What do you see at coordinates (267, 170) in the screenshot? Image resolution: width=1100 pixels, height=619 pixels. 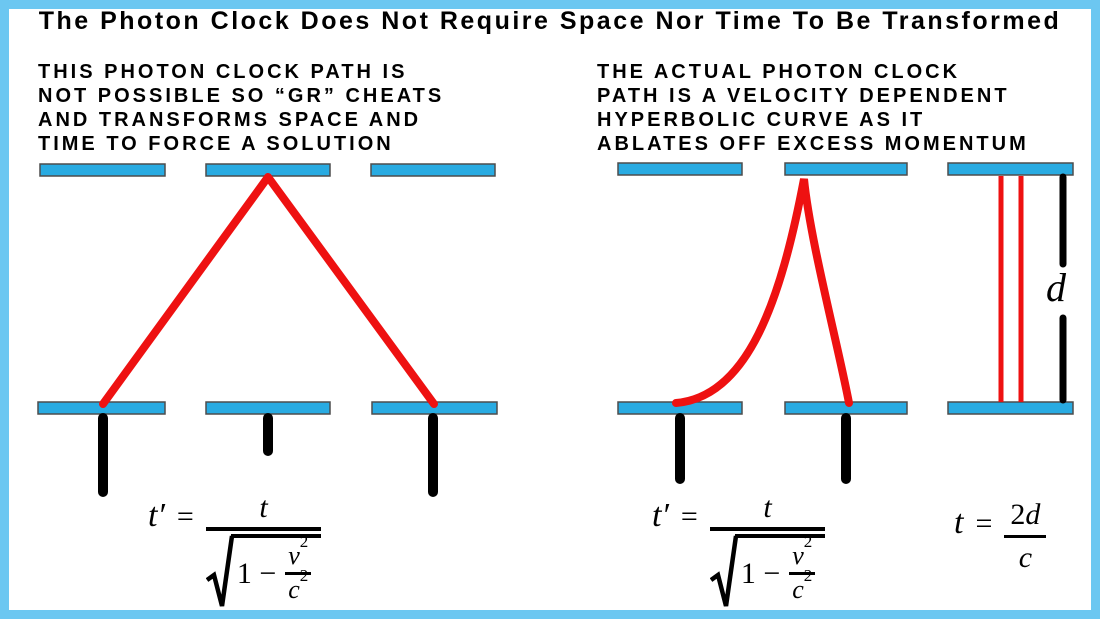 I see `left-top-mirrors` at bounding box center [267, 170].